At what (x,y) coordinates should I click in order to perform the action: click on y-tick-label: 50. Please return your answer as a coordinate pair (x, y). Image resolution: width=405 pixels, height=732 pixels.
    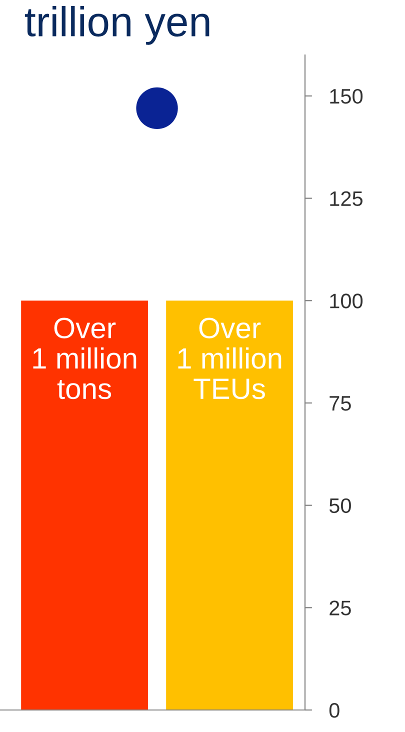
    Looking at the image, I should click on (340, 506).